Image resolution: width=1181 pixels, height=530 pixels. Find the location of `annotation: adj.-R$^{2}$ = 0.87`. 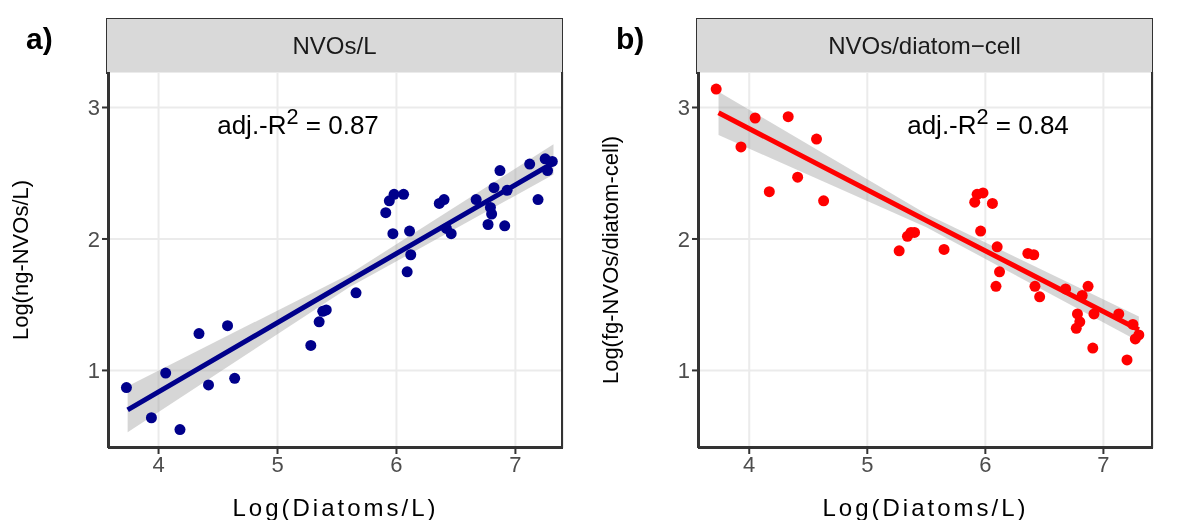

annotation: adj.-R$^{2}$ = 0.87 is located at coordinates (298, 122).